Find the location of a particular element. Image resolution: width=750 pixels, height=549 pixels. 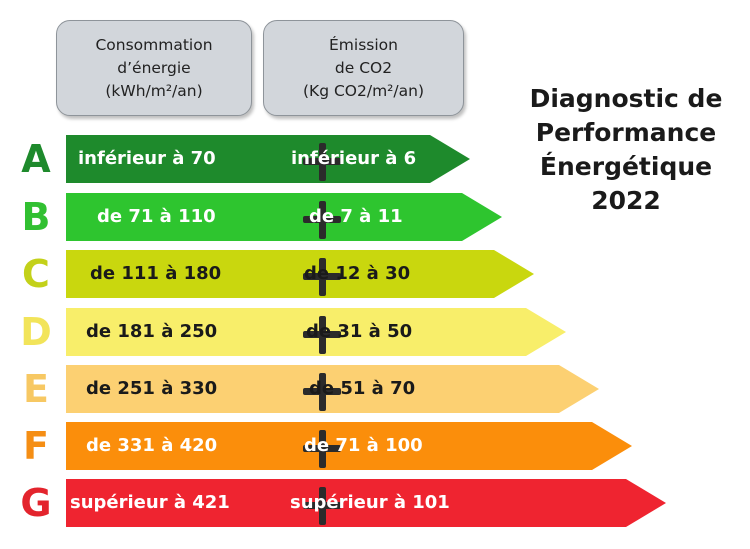

energy-range: de 111 à 180 is located at coordinates (156, 273).